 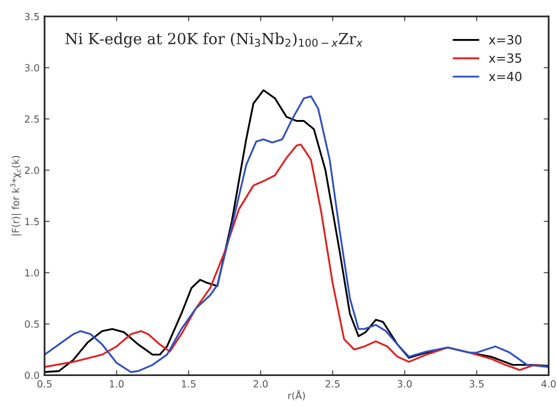 What do you see at coordinates (32, 170) in the screenshot?
I see `y-tick-label: 2.0` at bounding box center [32, 170].